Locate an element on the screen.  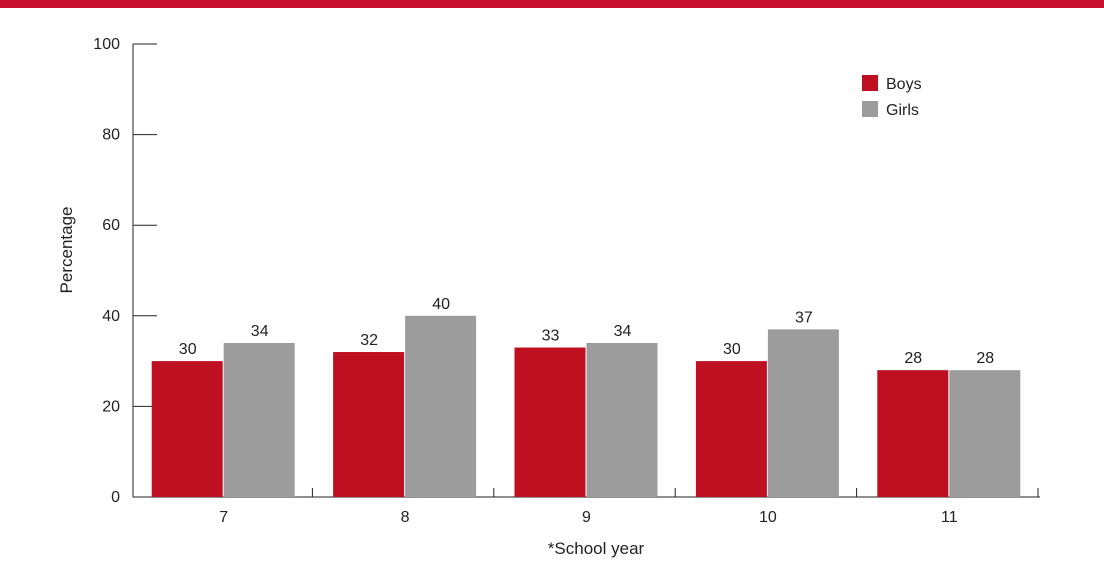
data-labels: 30 32 33 30 28 34 40 34 37 28 is located at coordinates (586, 331).